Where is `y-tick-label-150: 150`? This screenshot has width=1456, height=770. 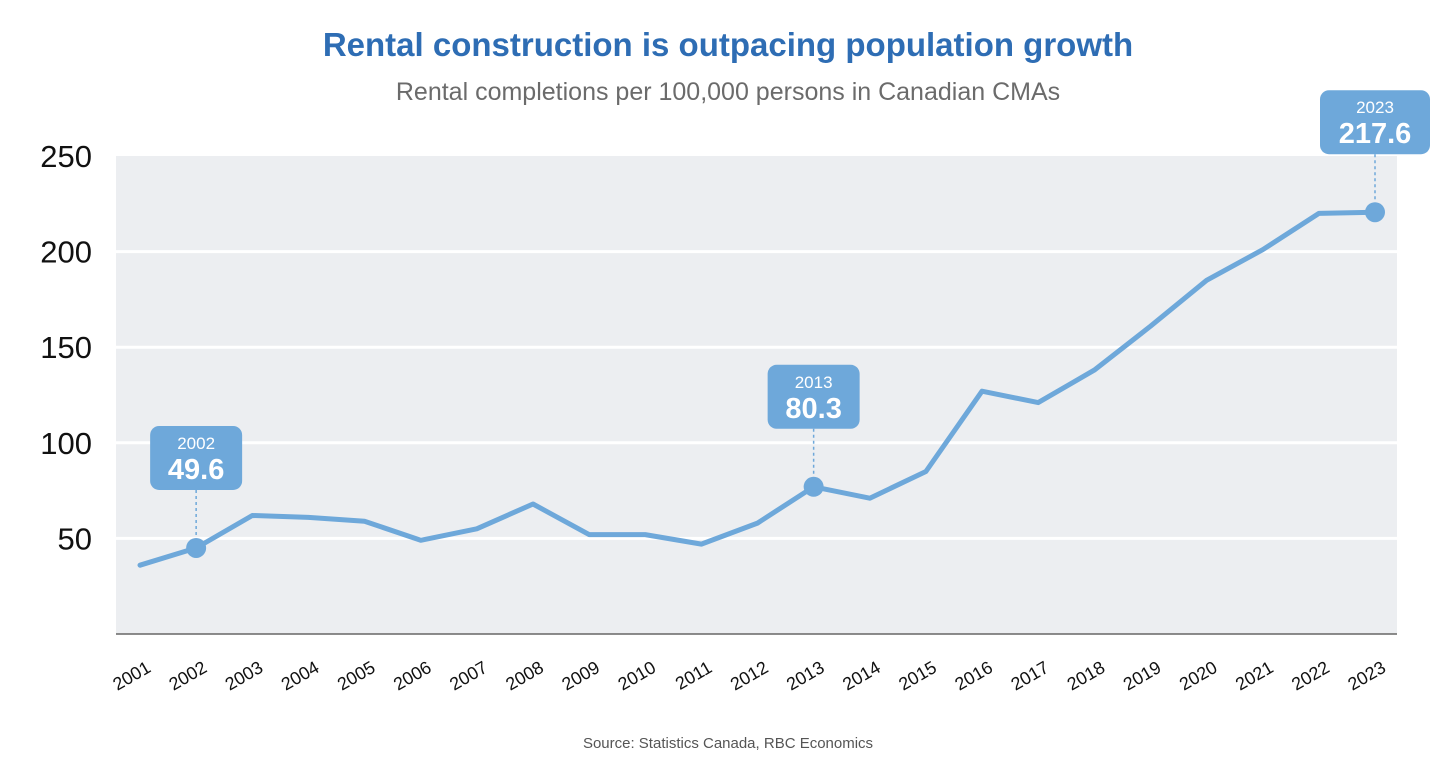 y-tick-label-150: 150 is located at coordinates (66, 347).